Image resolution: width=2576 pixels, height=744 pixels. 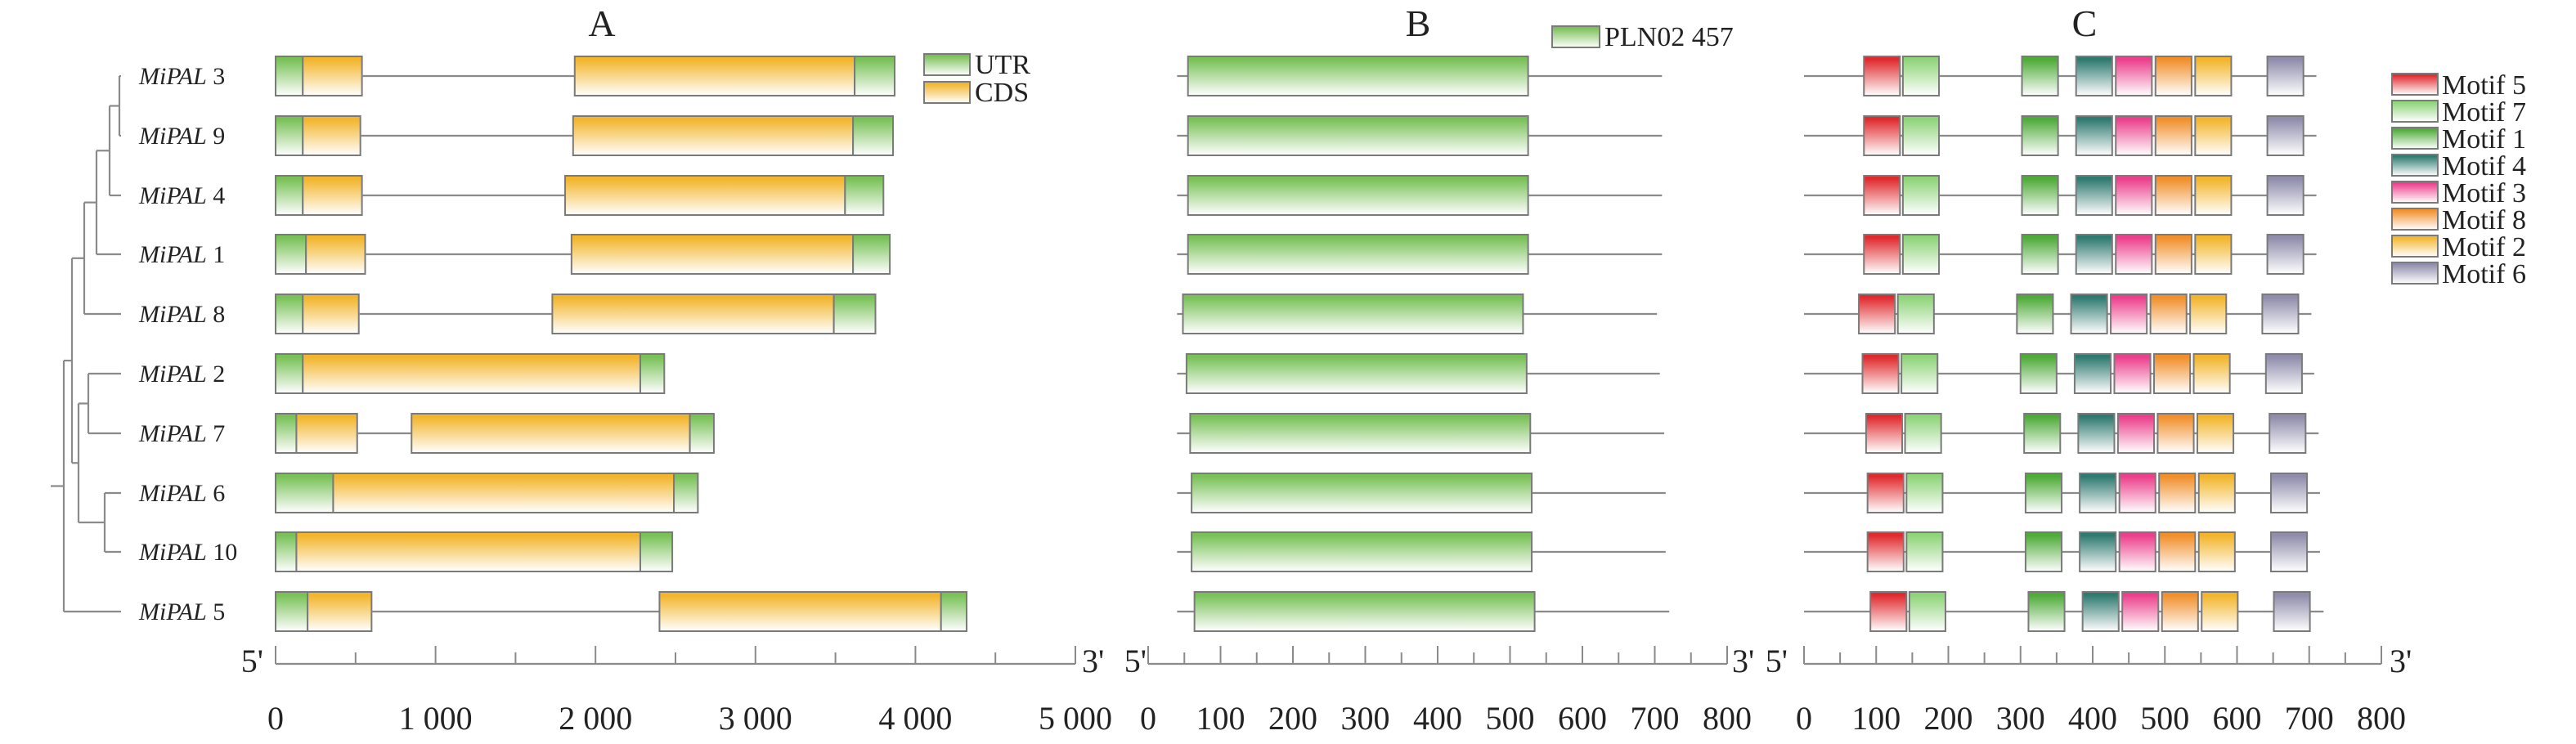 I want to click on gene-label-7: MiPAL 7, so click(x=181, y=433).